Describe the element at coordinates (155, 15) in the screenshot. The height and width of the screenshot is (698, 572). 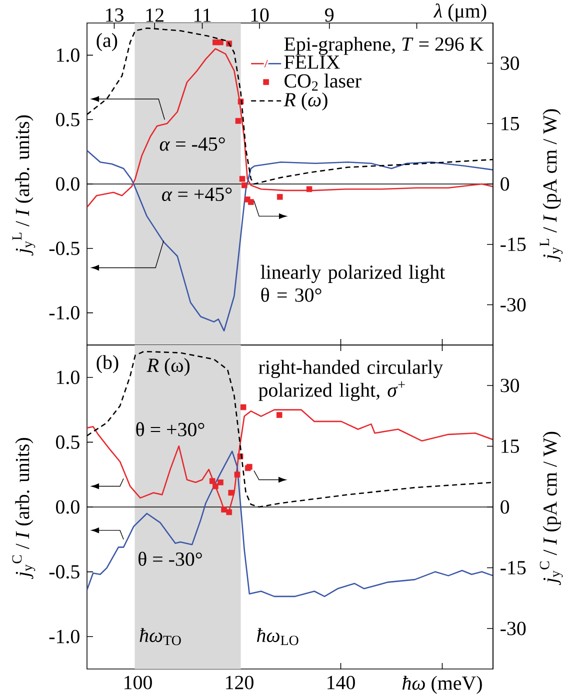
I see `text: 12` at that location.